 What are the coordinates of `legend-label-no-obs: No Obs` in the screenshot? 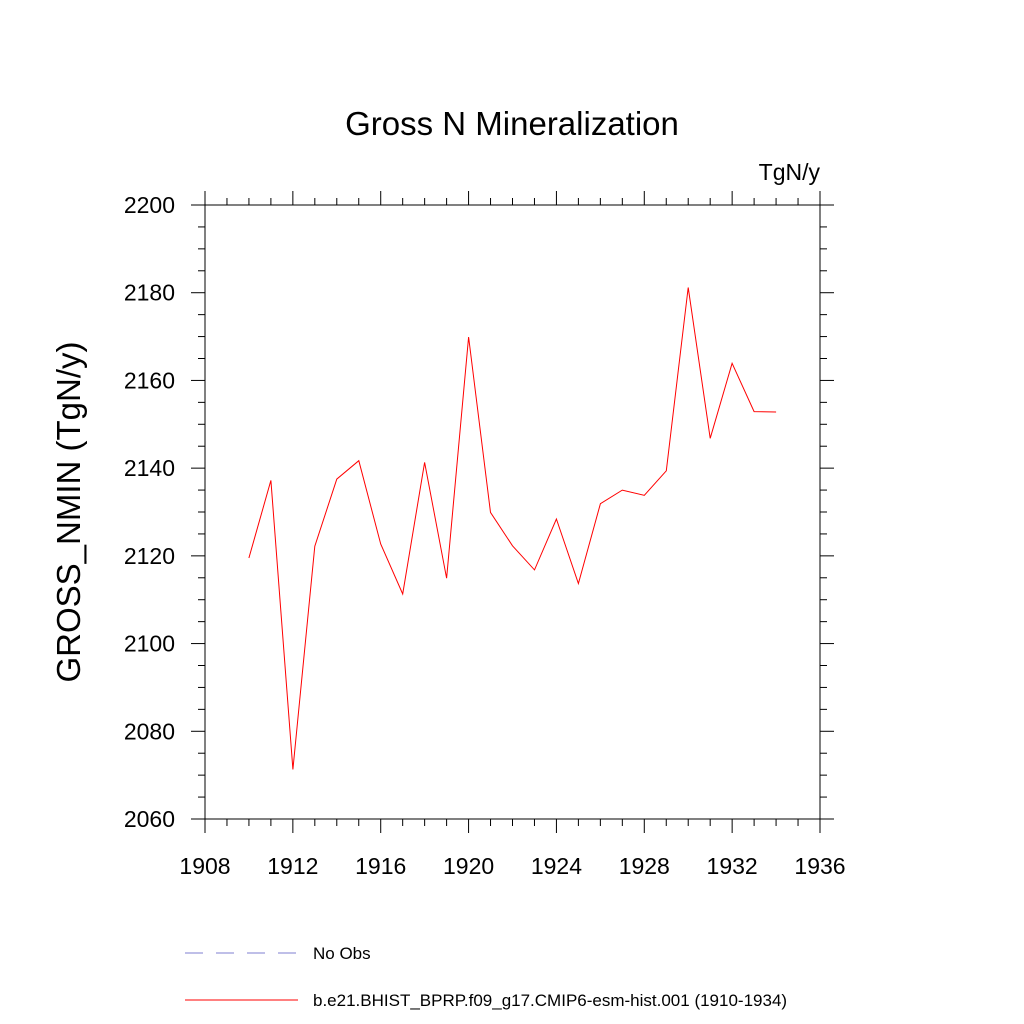 It's located at (342, 953).